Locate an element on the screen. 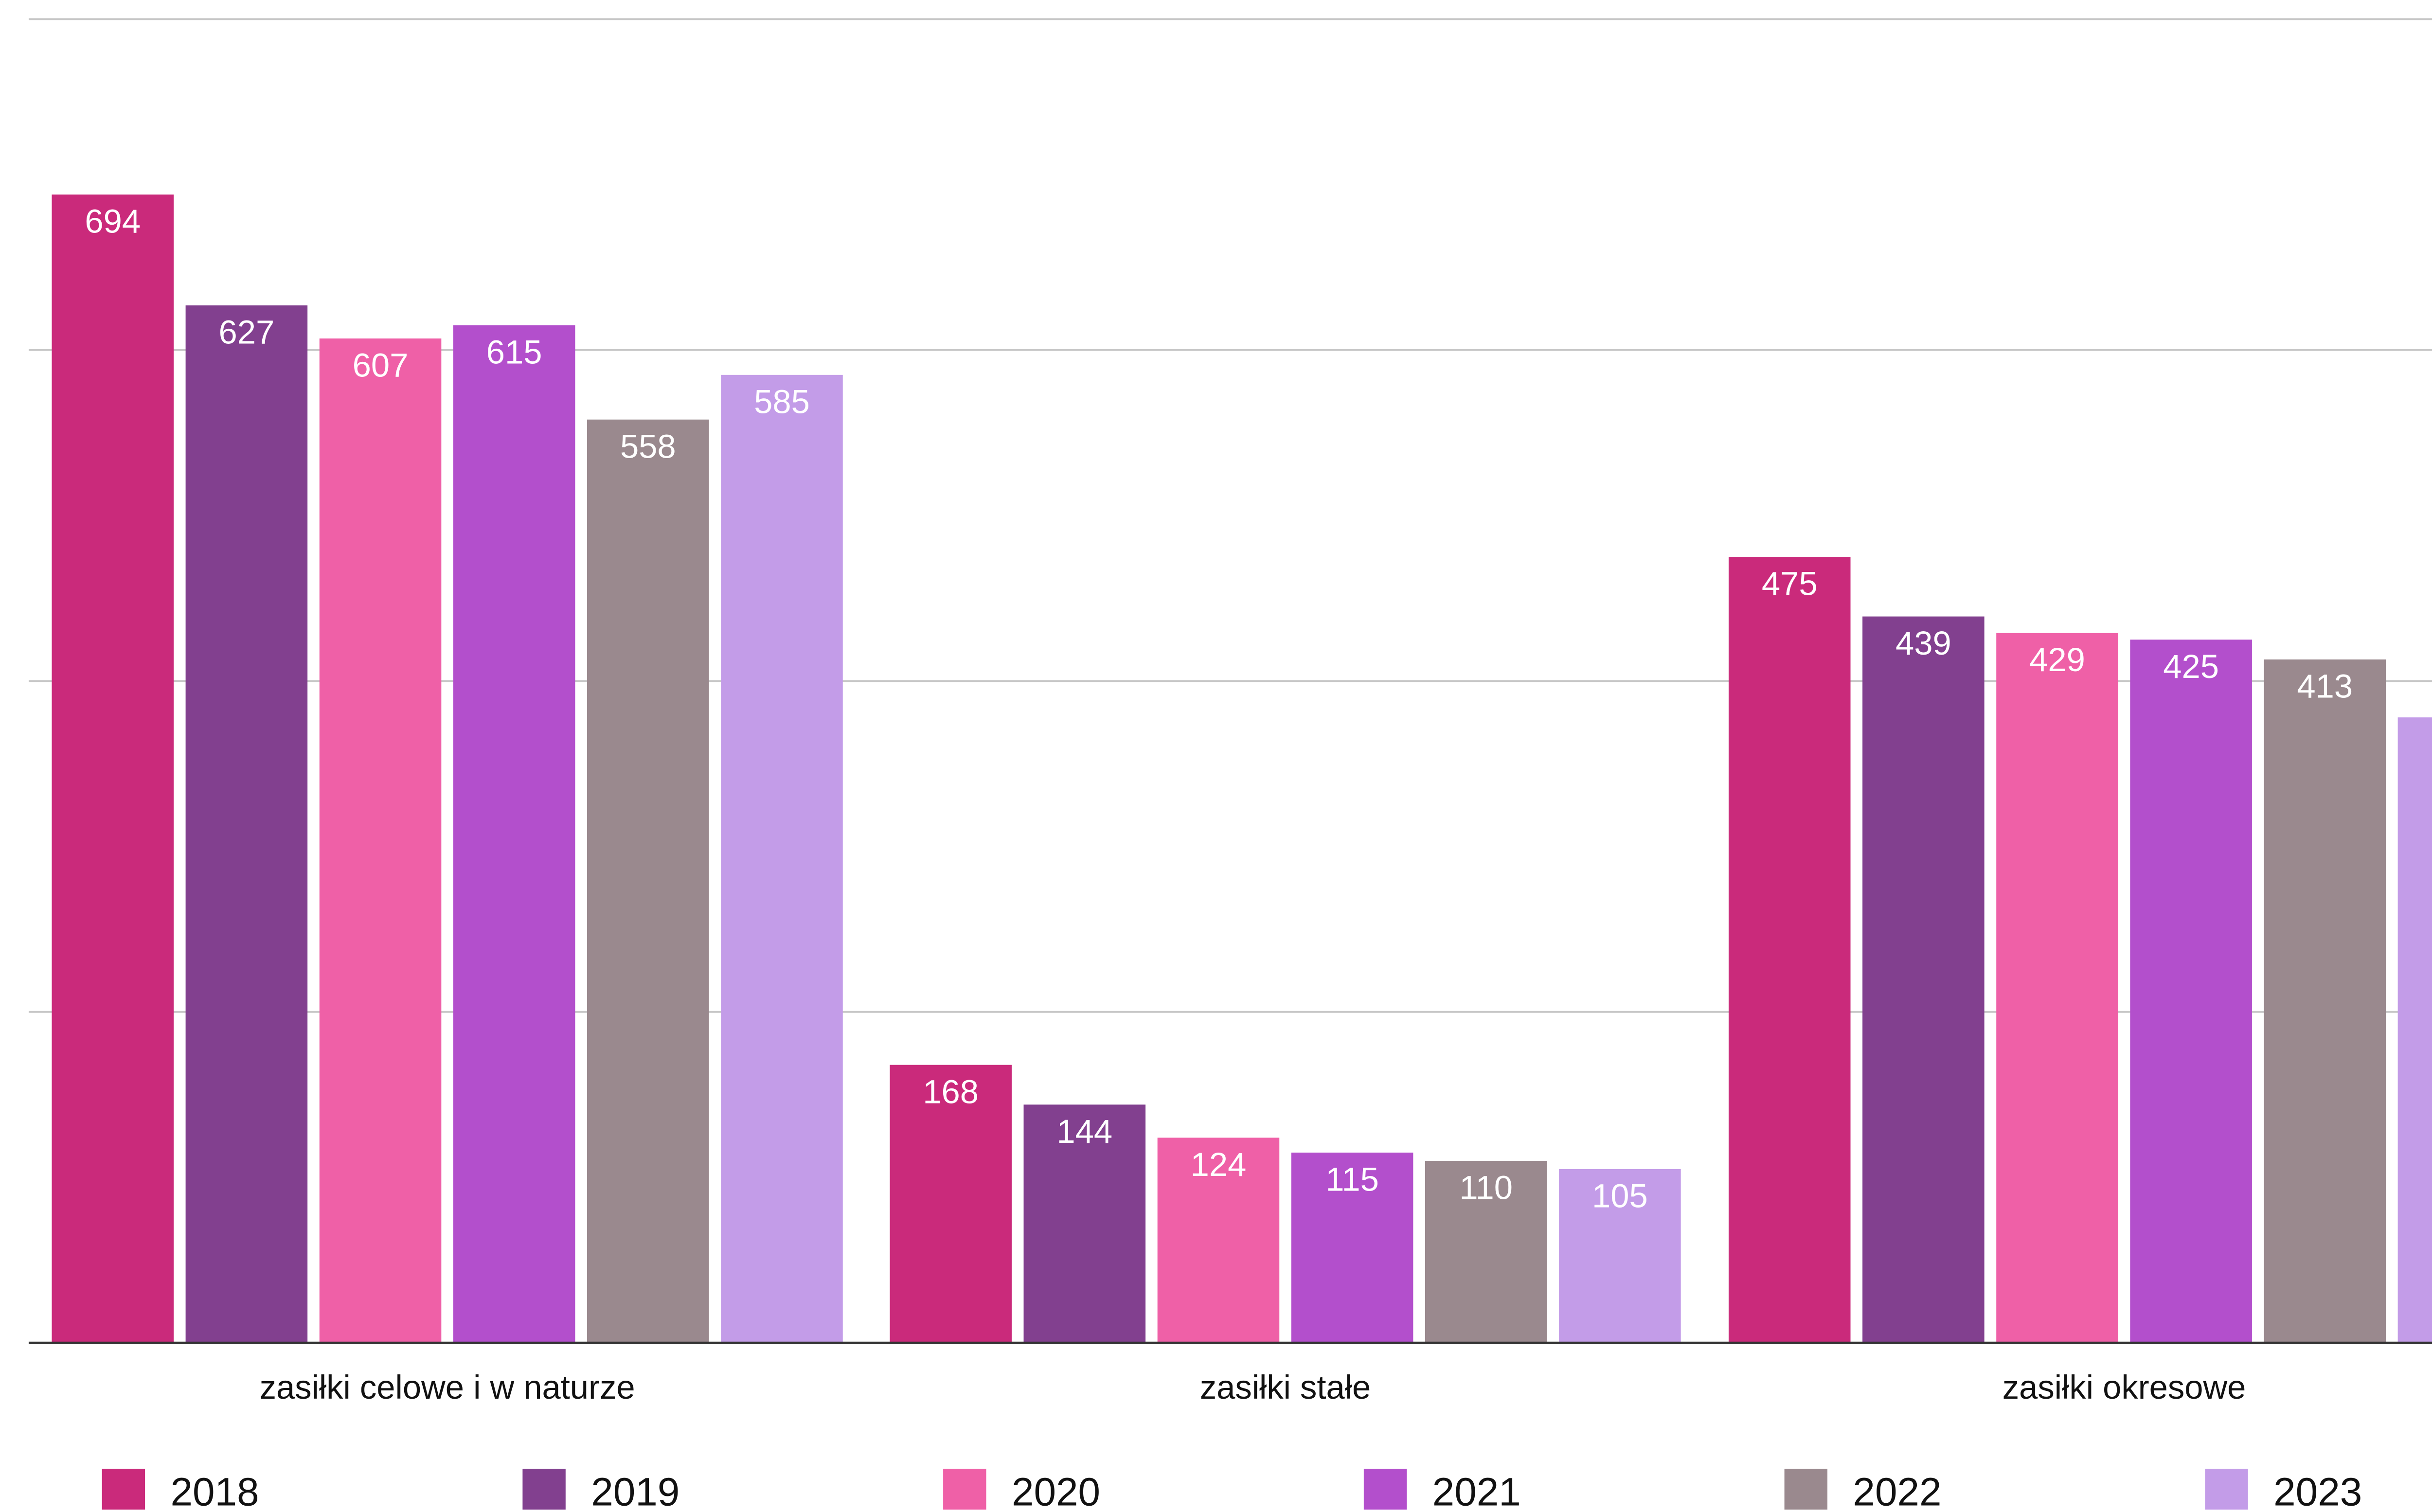  data-label: 429 is located at coordinates (2057, 659).